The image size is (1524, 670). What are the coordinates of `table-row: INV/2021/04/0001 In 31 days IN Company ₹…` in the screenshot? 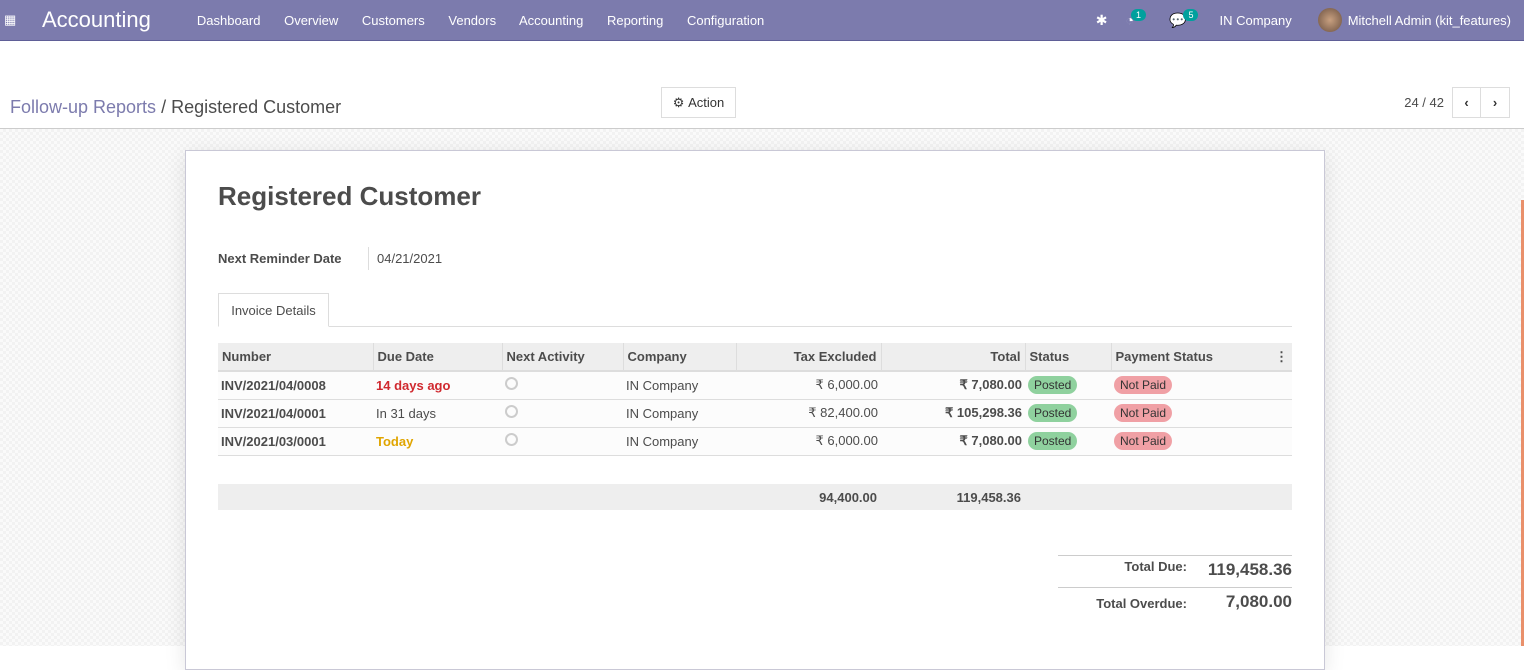 It's located at (755, 413).